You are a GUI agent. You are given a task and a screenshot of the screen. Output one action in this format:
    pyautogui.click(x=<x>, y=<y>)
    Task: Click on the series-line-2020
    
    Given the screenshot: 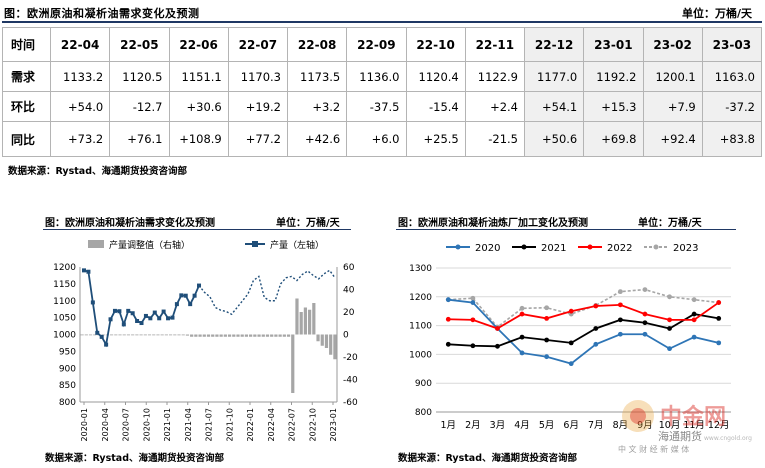 What is the action you would take?
    pyautogui.click(x=583, y=331)
    